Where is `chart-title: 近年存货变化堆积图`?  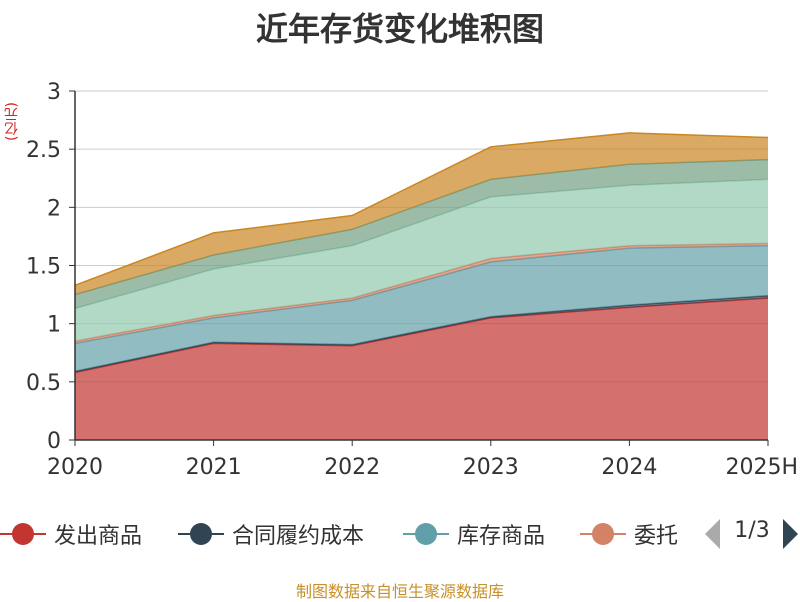
chart-title: 近年存货变化堆积图 is located at coordinates (399, 29).